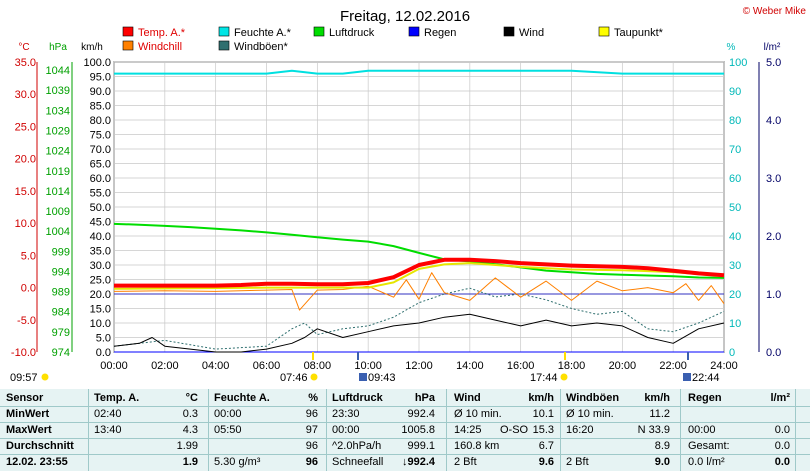  What do you see at coordinates (738, 63) in the screenshot?
I see `tick-label-humidity: 100` at bounding box center [738, 63].